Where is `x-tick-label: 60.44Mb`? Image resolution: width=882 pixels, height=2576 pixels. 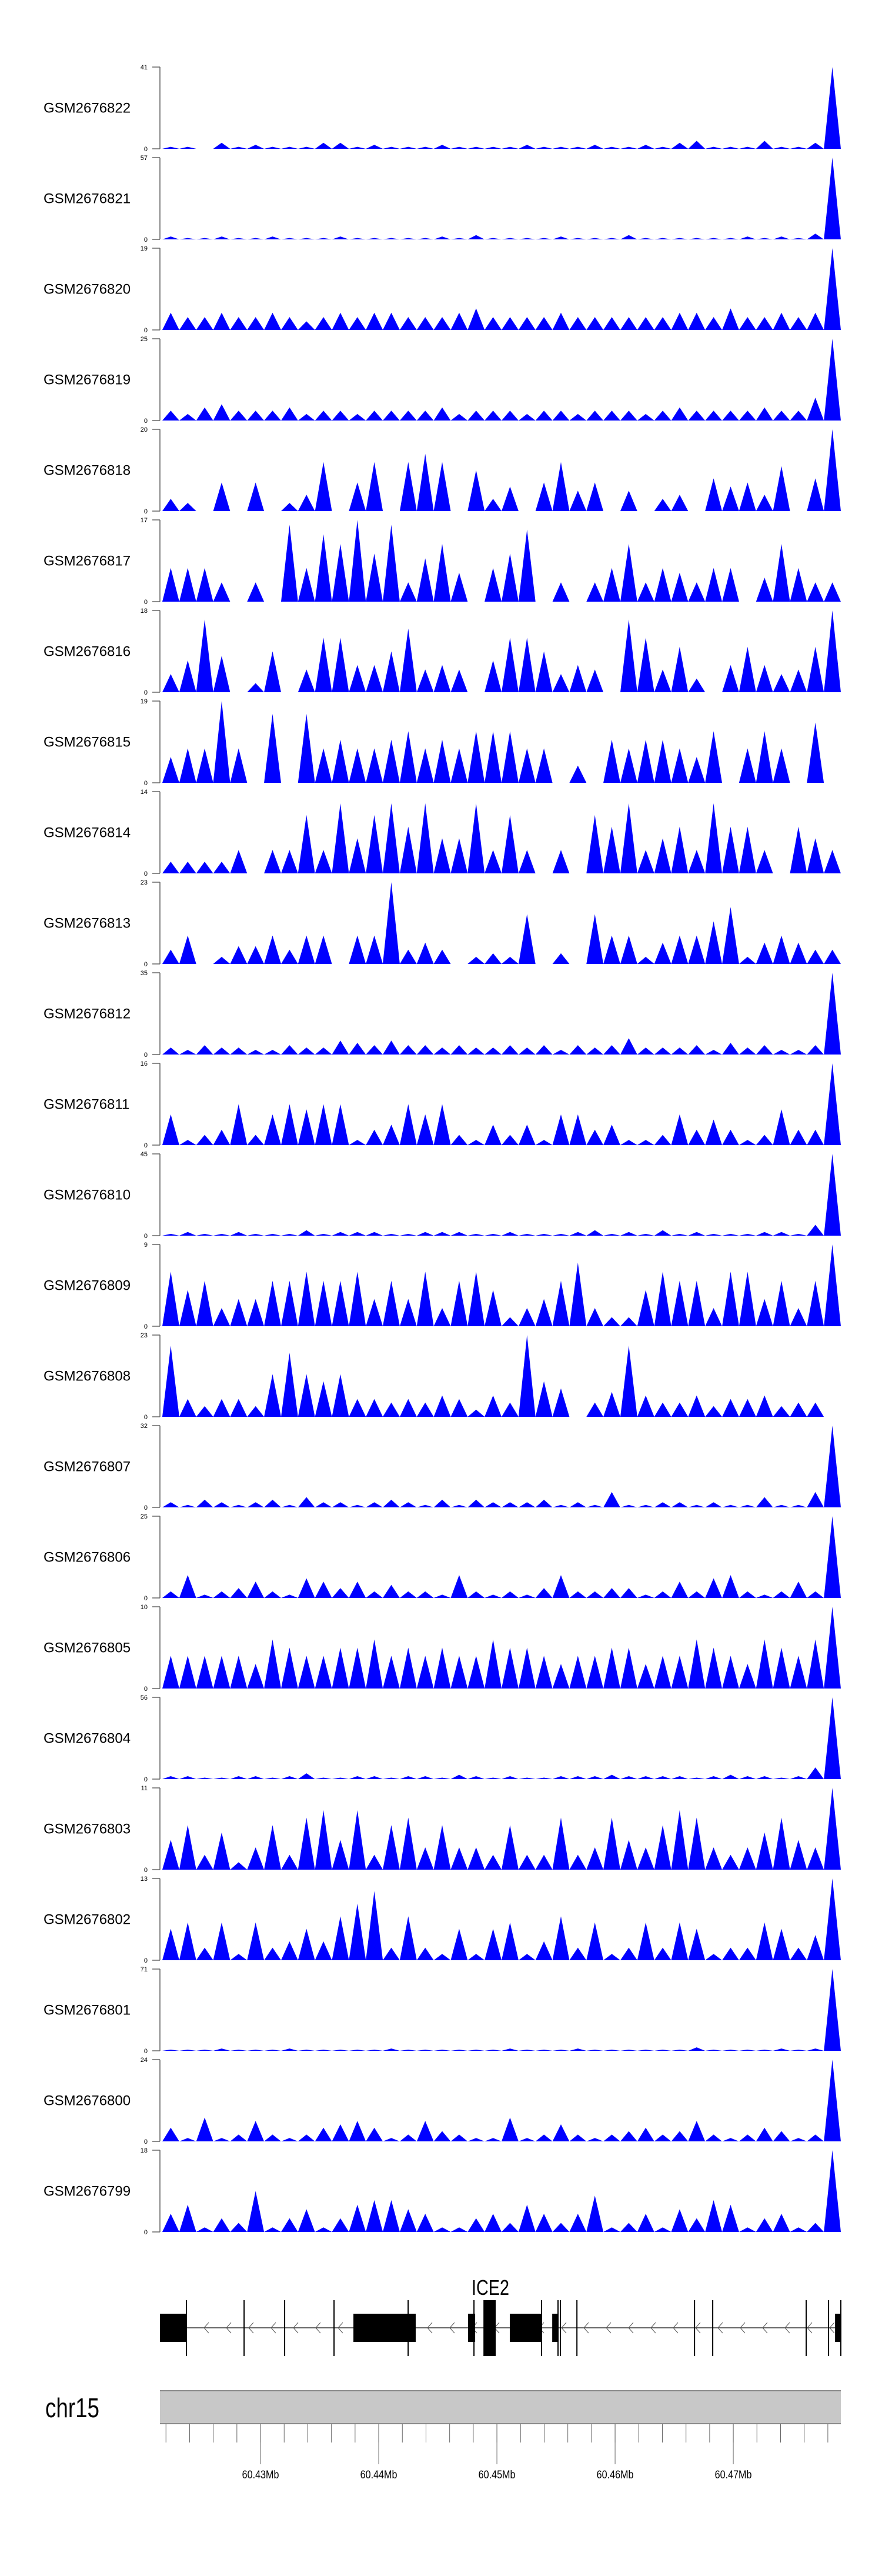 x-tick-label: 60.44Mb is located at coordinates (378, 2474).